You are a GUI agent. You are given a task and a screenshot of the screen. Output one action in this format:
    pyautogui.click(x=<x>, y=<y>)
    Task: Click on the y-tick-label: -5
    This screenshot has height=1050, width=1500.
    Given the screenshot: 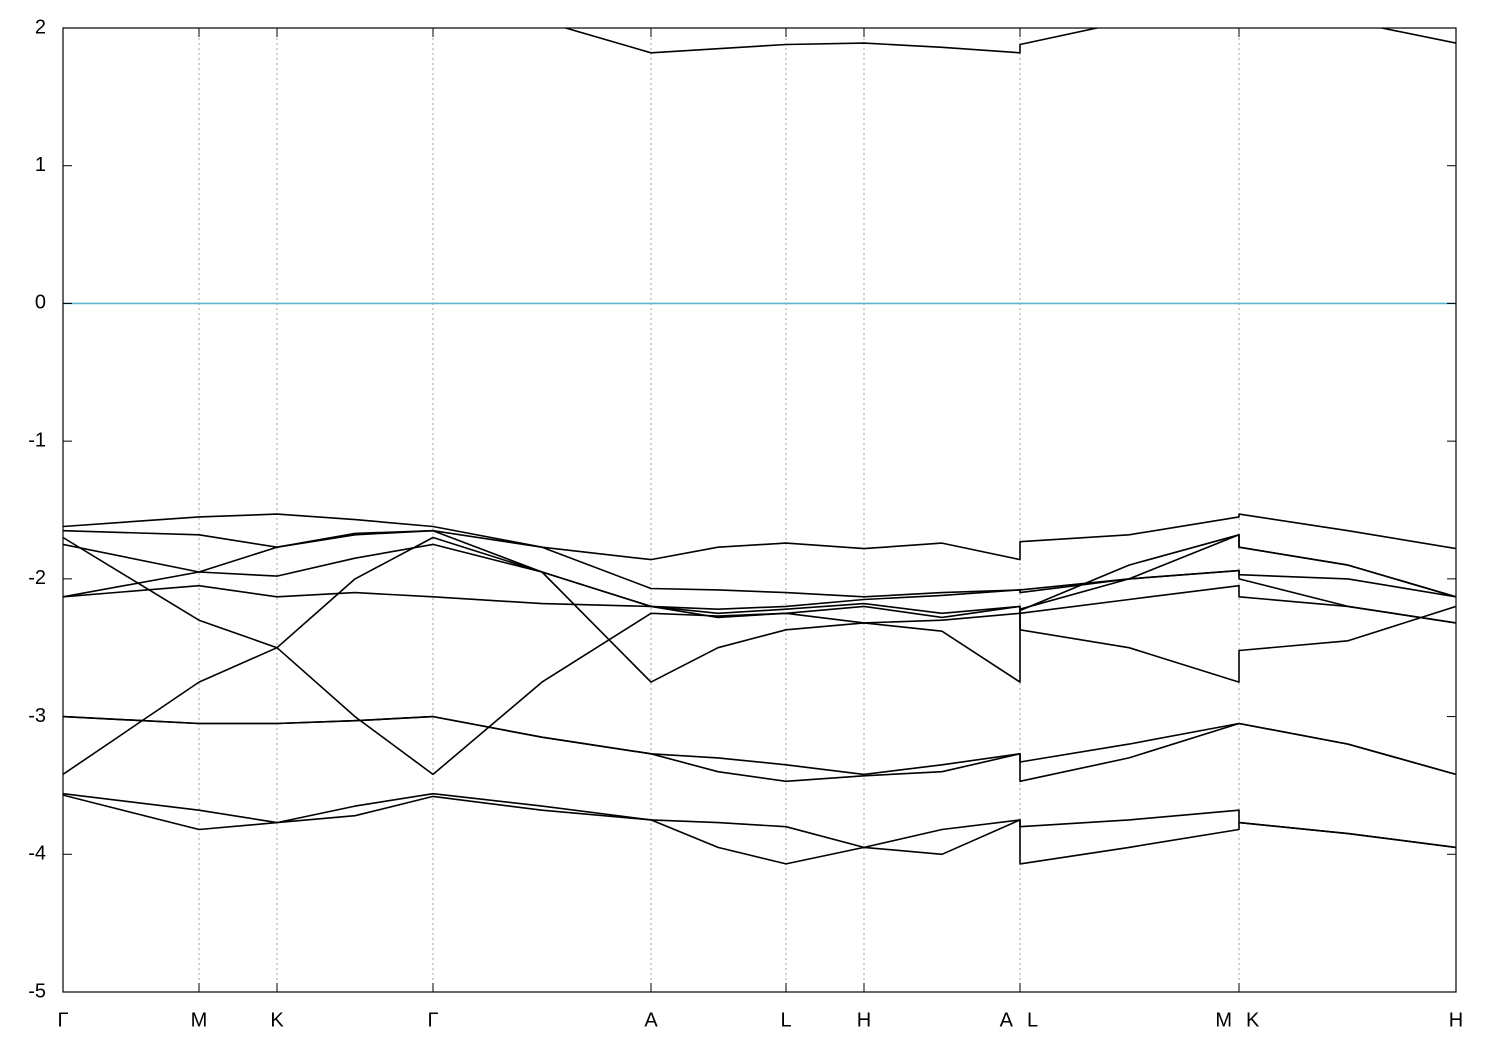 What is the action you would take?
    pyautogui.click(x=37, y=991)
    